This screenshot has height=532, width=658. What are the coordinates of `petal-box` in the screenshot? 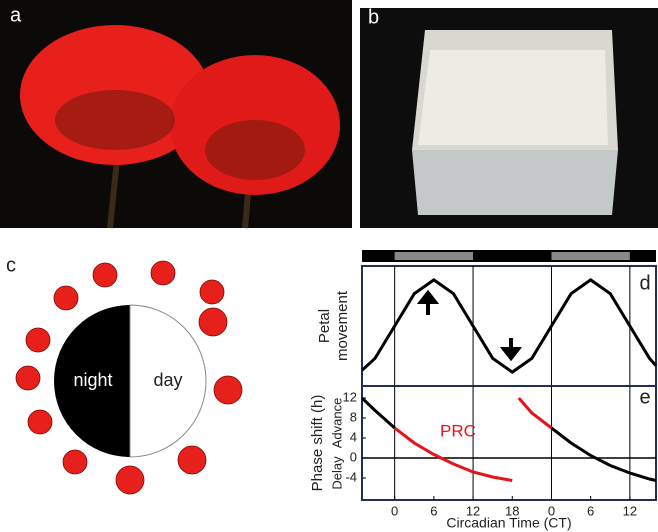 It's located at (515, 122).